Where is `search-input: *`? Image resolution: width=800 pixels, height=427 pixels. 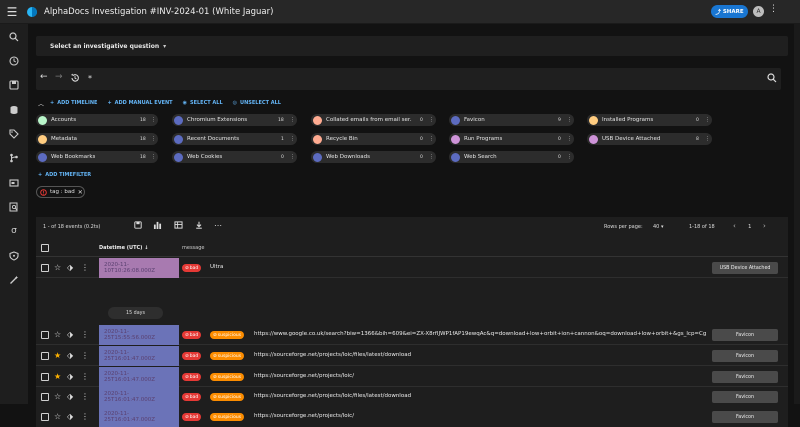
search-input: * is located at coordinates (90, 78).